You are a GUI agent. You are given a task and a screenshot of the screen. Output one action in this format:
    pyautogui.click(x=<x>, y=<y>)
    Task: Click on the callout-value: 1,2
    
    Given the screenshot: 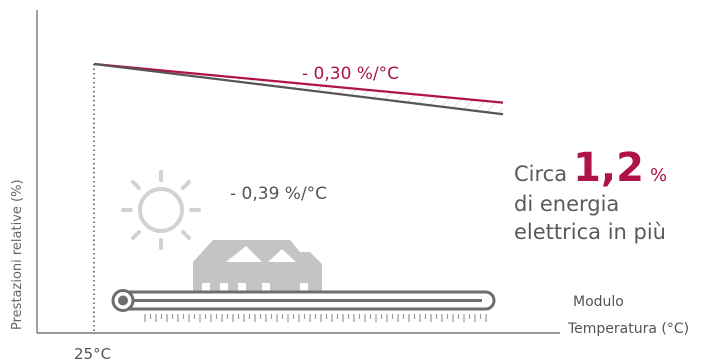 What is the action you would take?
    pyautogui.click(x=608, y=168)
    